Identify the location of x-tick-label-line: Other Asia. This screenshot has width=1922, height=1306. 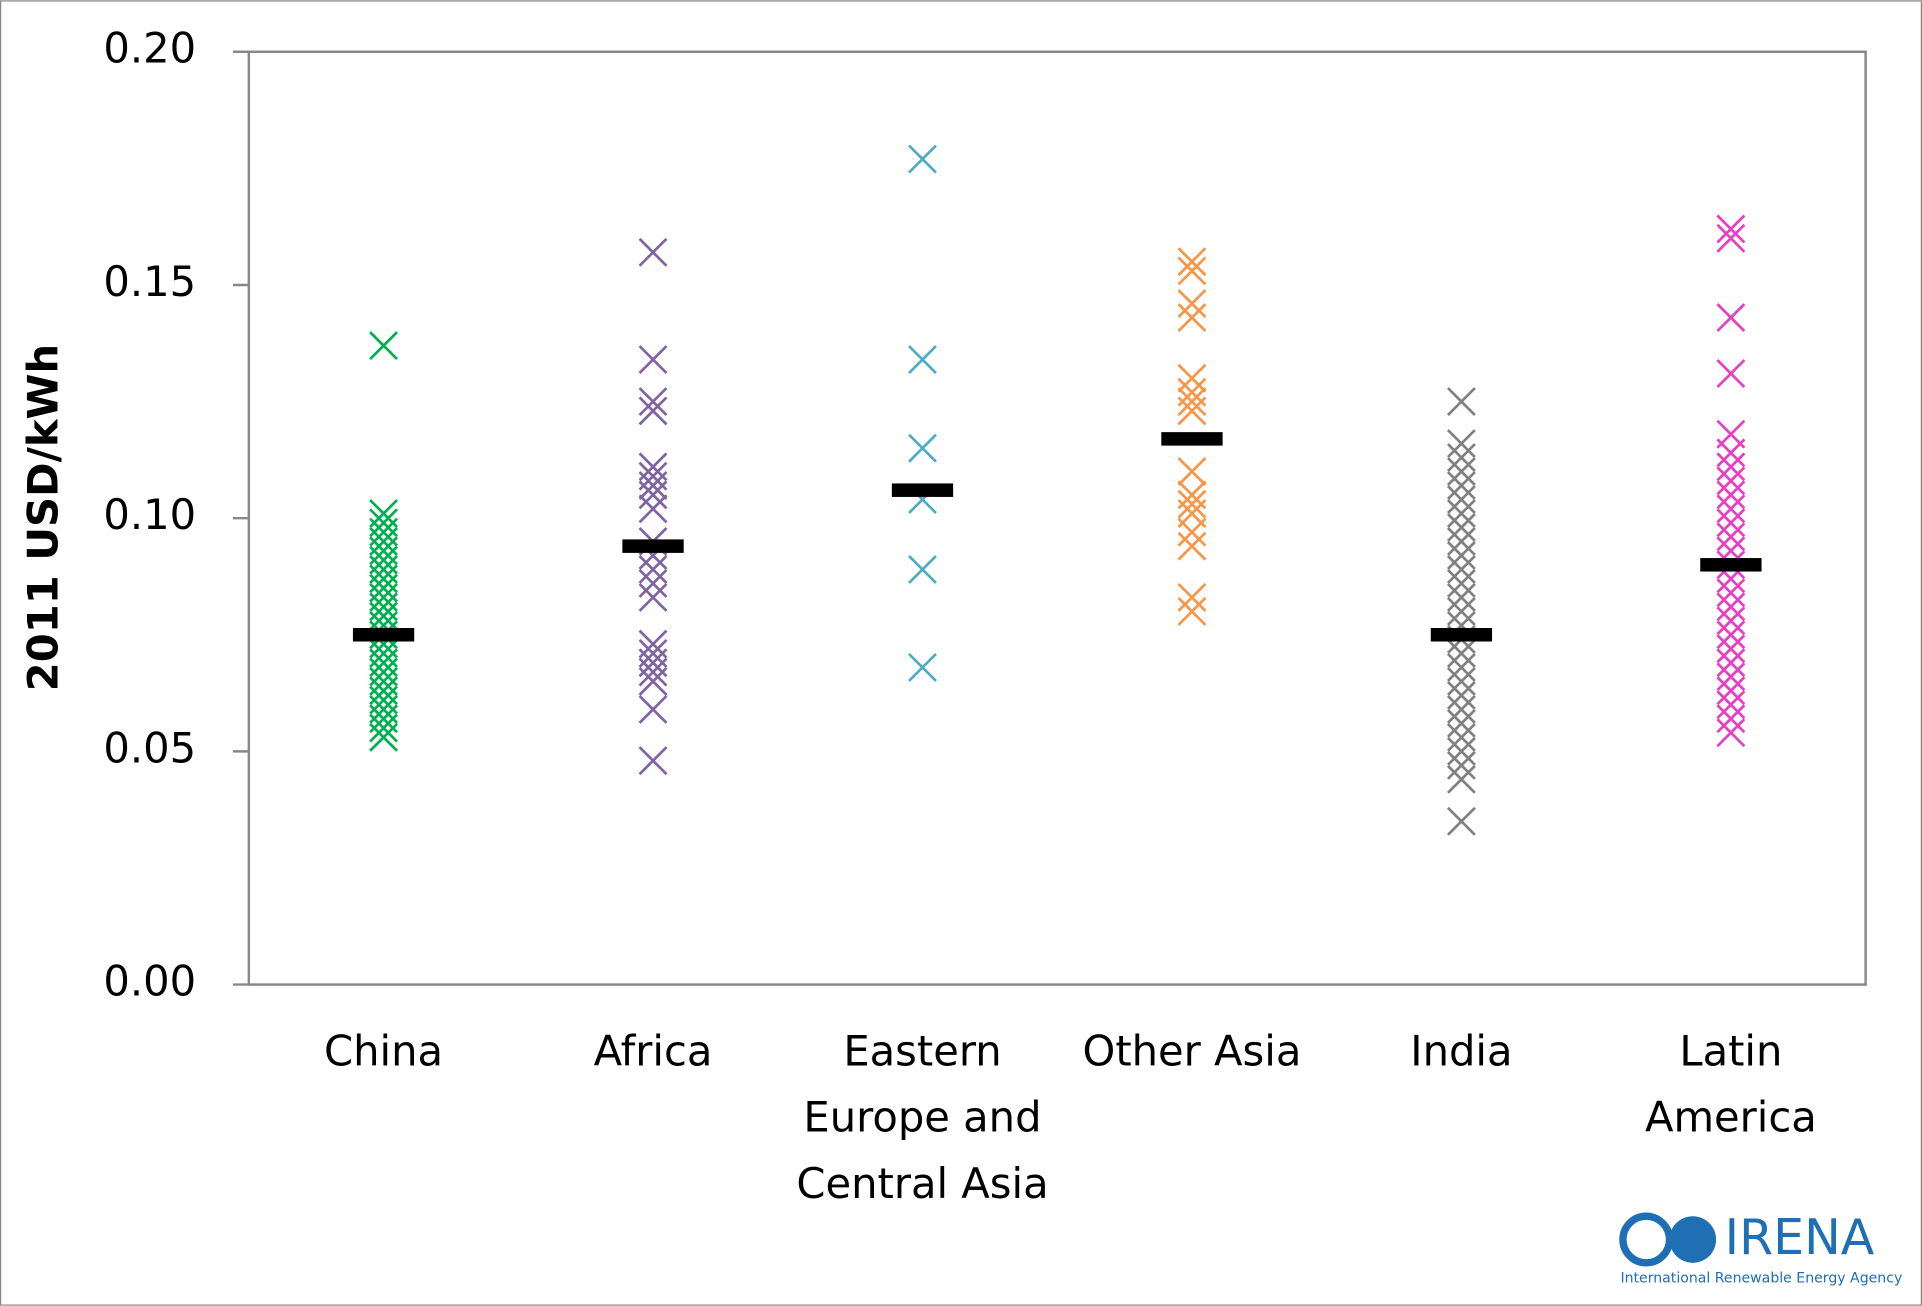
(1192, 1050).